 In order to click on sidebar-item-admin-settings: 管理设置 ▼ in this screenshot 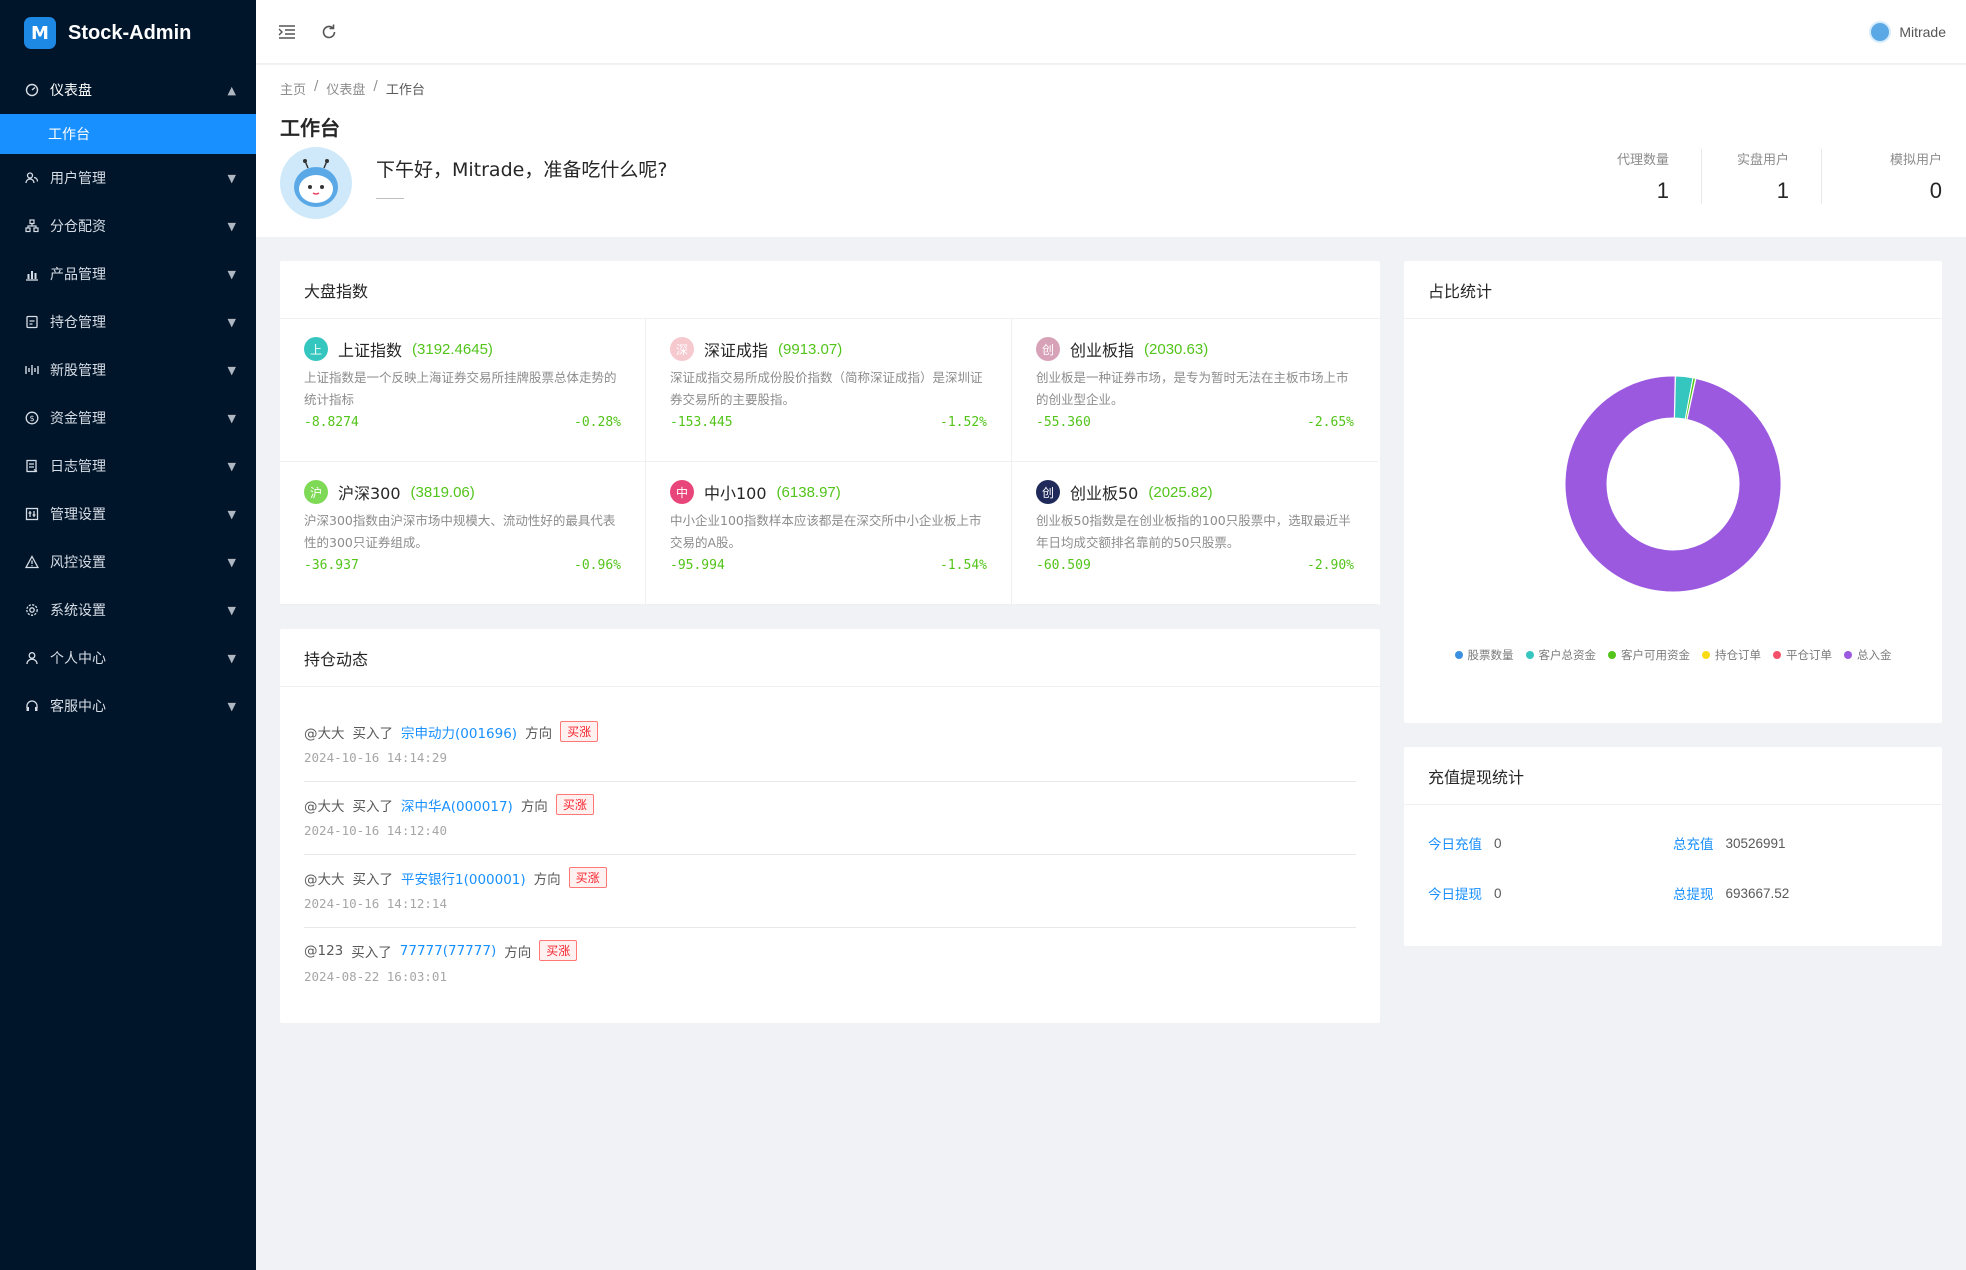, I will do `click(128, 514)`.